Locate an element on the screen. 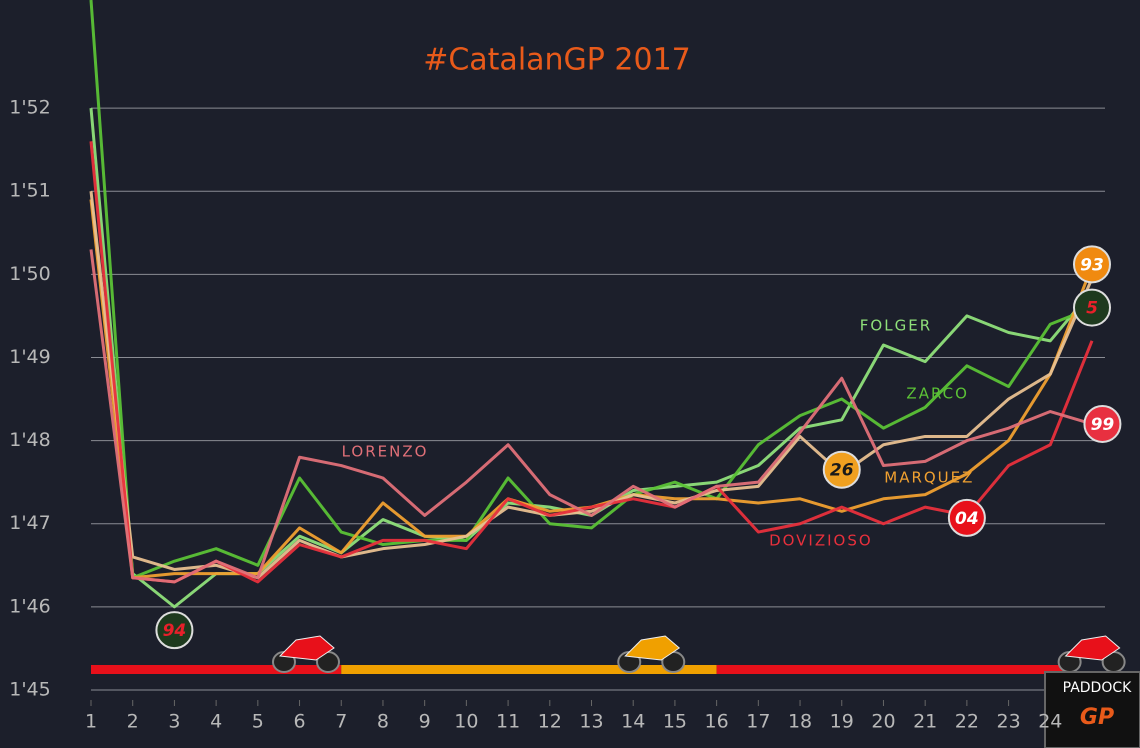  rider-badge-number: 94 is located at coordinates (175, 631).